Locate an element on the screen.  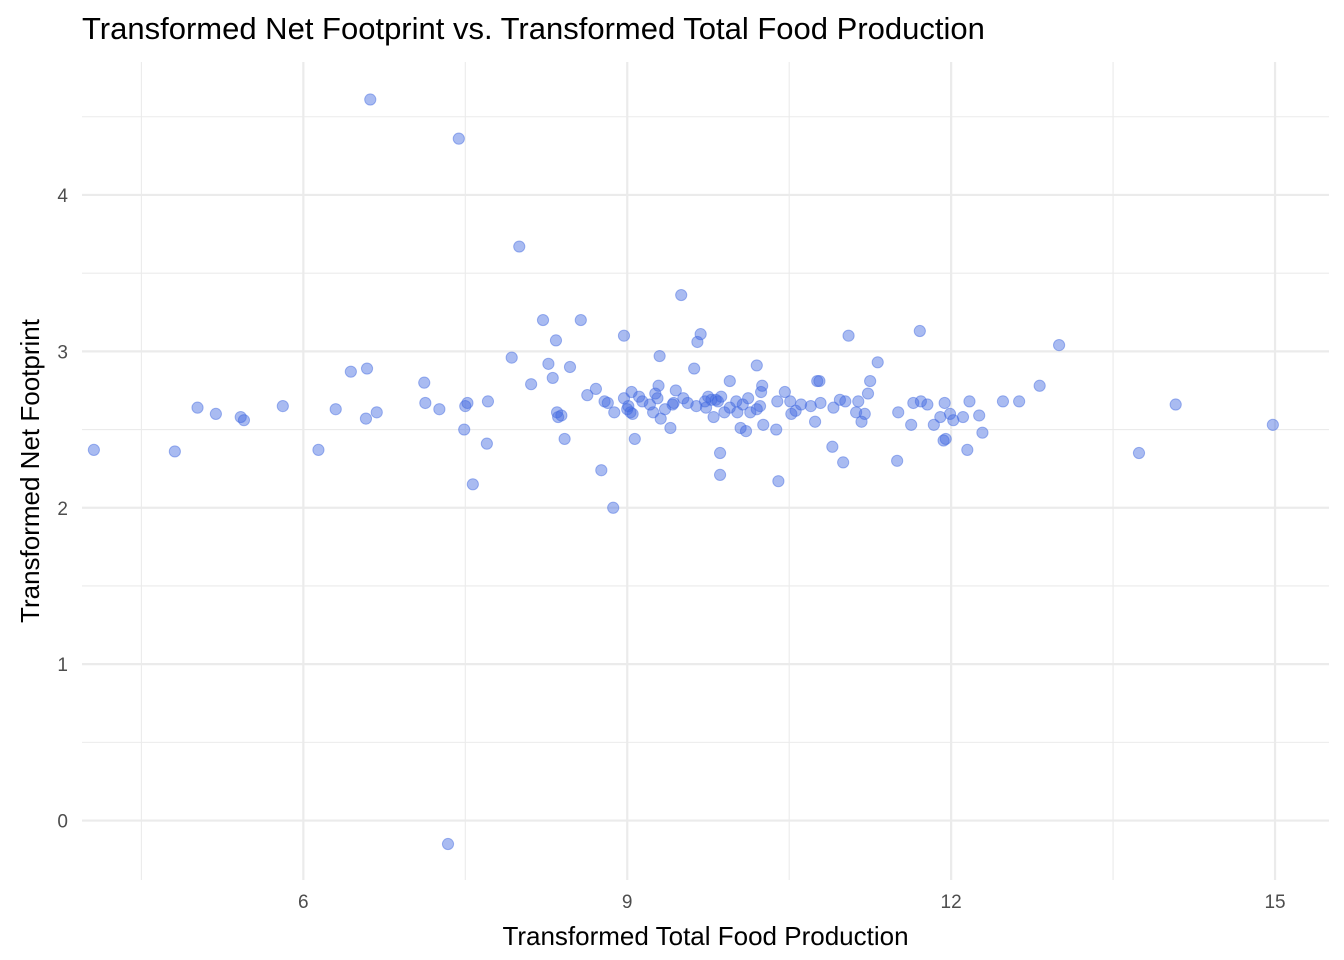
x-tick-label: 12 is located at coordinates (951, 902).